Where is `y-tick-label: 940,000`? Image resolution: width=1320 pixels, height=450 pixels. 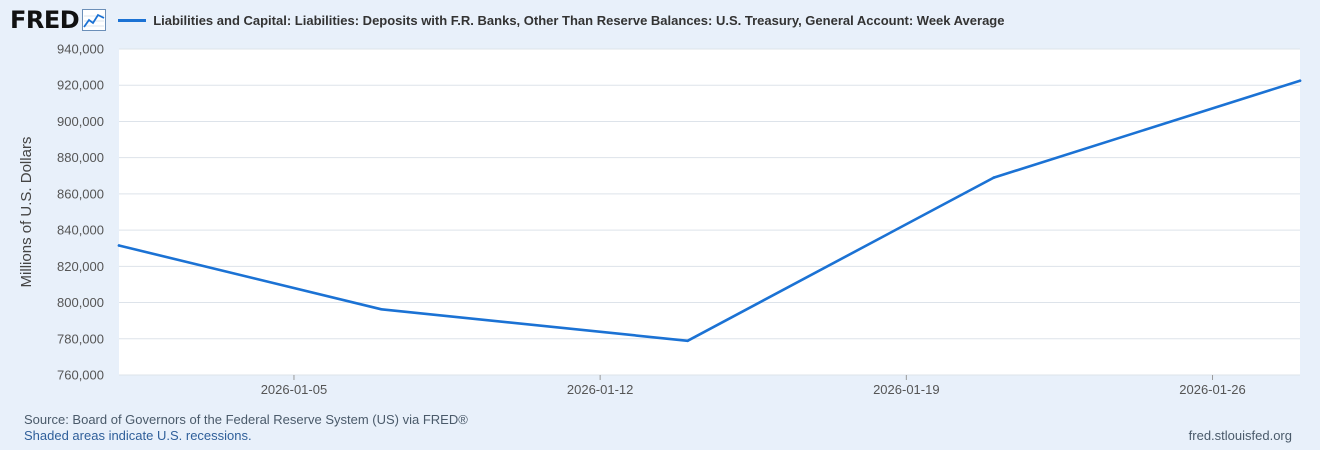
y-tick-label: 940,000 is located at coordinates (80, 49).